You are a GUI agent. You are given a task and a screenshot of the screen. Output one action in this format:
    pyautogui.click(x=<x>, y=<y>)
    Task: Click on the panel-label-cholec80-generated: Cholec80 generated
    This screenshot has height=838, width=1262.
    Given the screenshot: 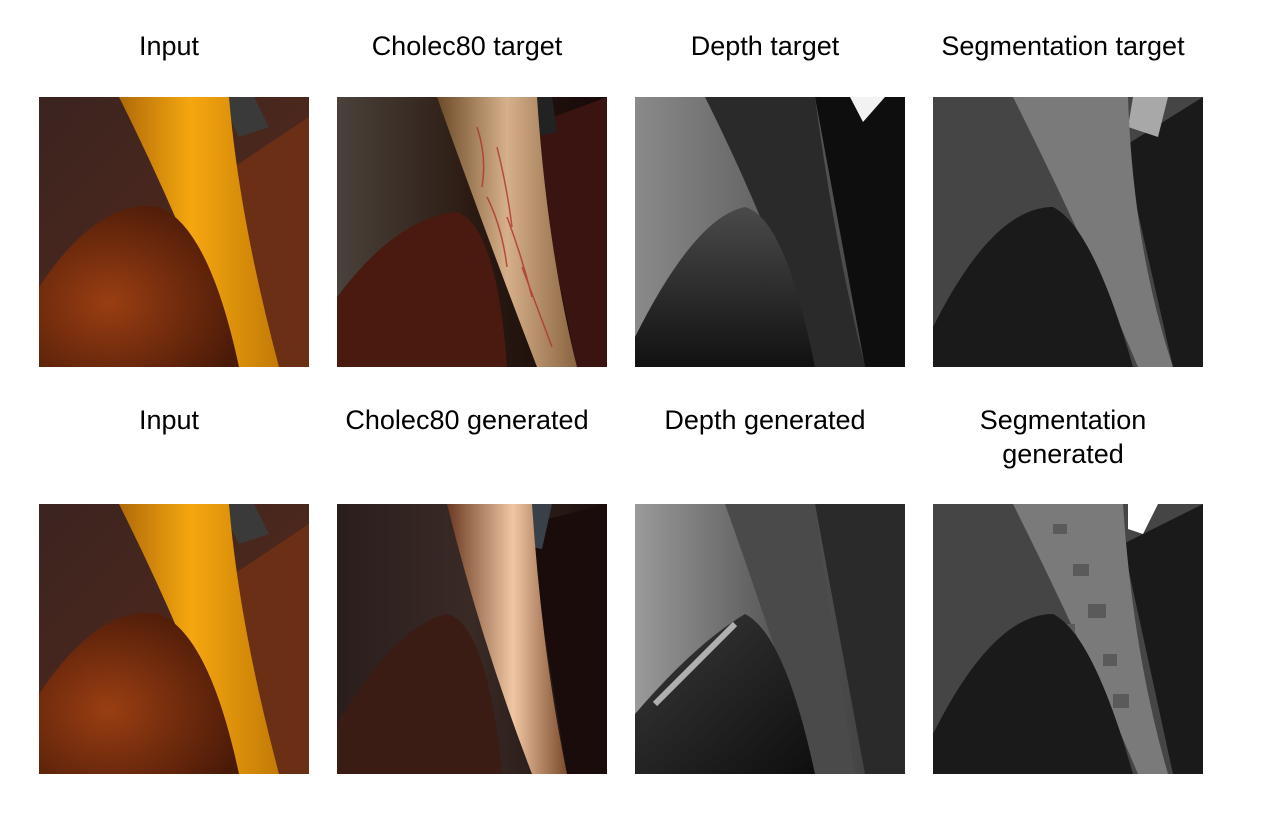 What is the action you would take?
    pyautogui.click(x=467, y=420)
    